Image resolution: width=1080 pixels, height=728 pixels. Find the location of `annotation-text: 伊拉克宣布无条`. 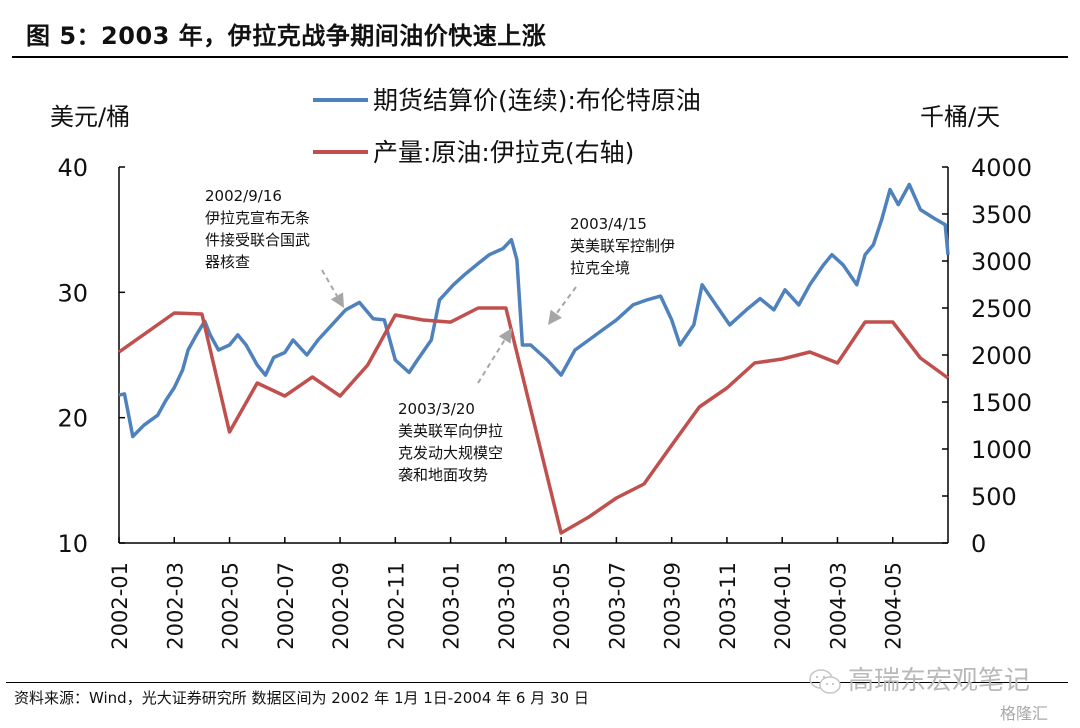

annotation-text: 伊拉克宣布无条 is located at coordinates (257, 218).